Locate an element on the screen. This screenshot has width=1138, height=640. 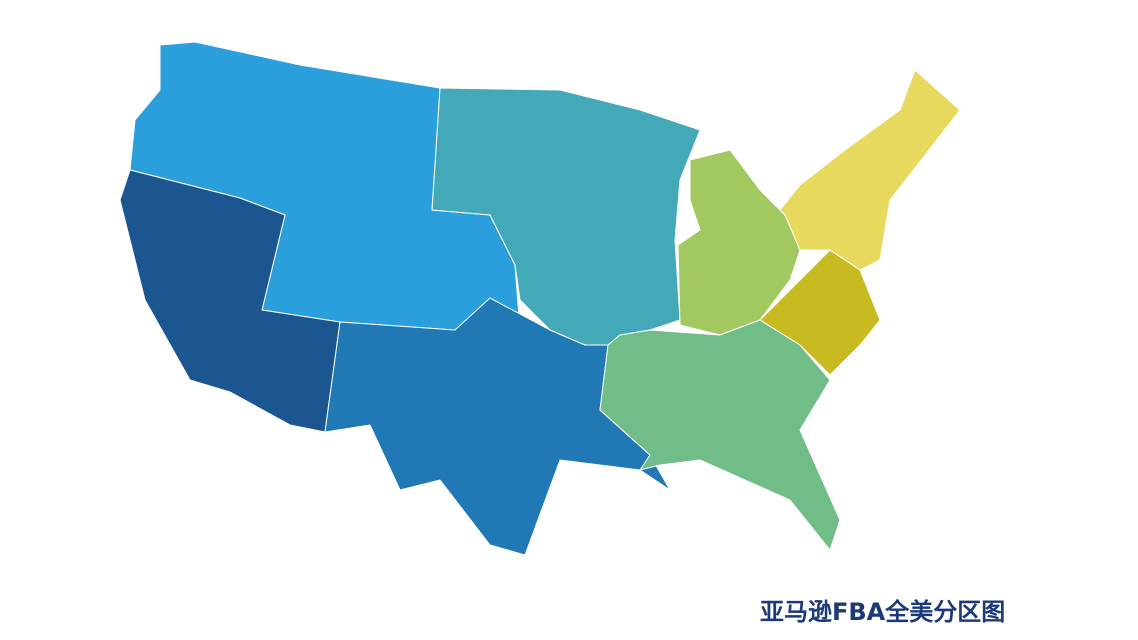
zone-northeast is located at coordinates (870, 170).